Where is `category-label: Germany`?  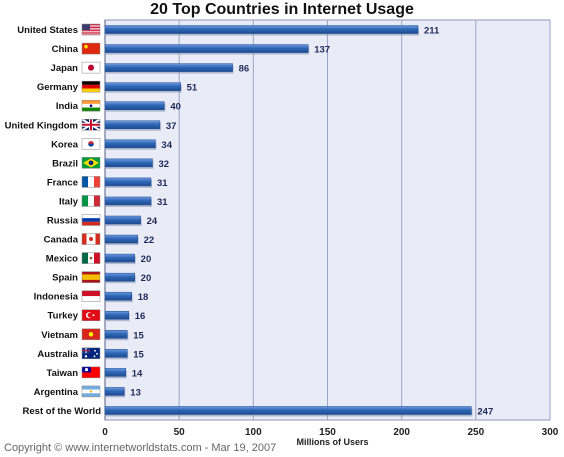
category-label: Germany is located at coordinates (58, 87).